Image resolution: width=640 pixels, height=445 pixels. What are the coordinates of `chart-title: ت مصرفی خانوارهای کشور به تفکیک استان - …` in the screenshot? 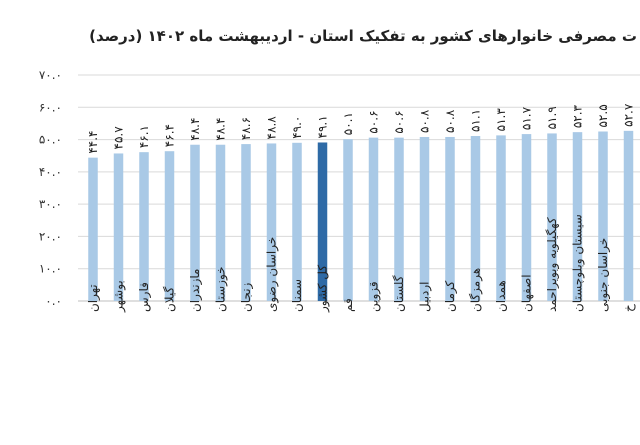 It's located at (363, 36).